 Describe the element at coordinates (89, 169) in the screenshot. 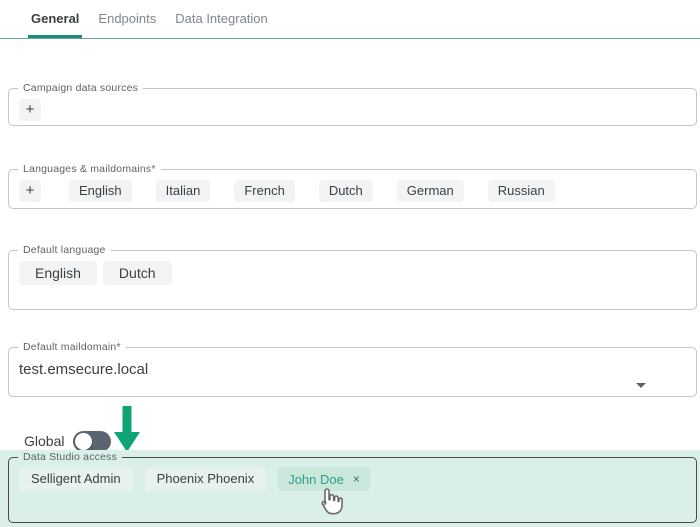

I see `languages-maildomains-label: Languages & maildomains*` at that location.